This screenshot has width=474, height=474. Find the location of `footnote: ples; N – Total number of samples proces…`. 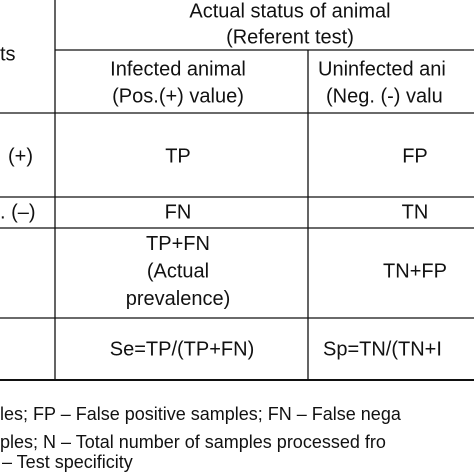

footnote: ples; N – Total number of samples proces… is located at coordinates (193, 442).